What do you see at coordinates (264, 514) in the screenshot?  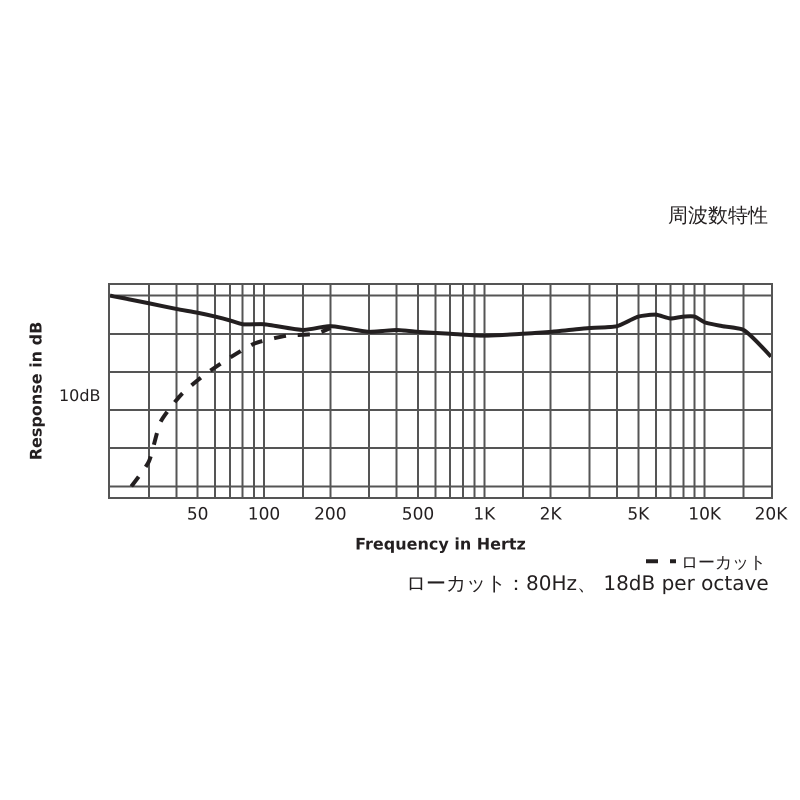 I see `x-tick-label: 100` at bounding box center [264, 514].